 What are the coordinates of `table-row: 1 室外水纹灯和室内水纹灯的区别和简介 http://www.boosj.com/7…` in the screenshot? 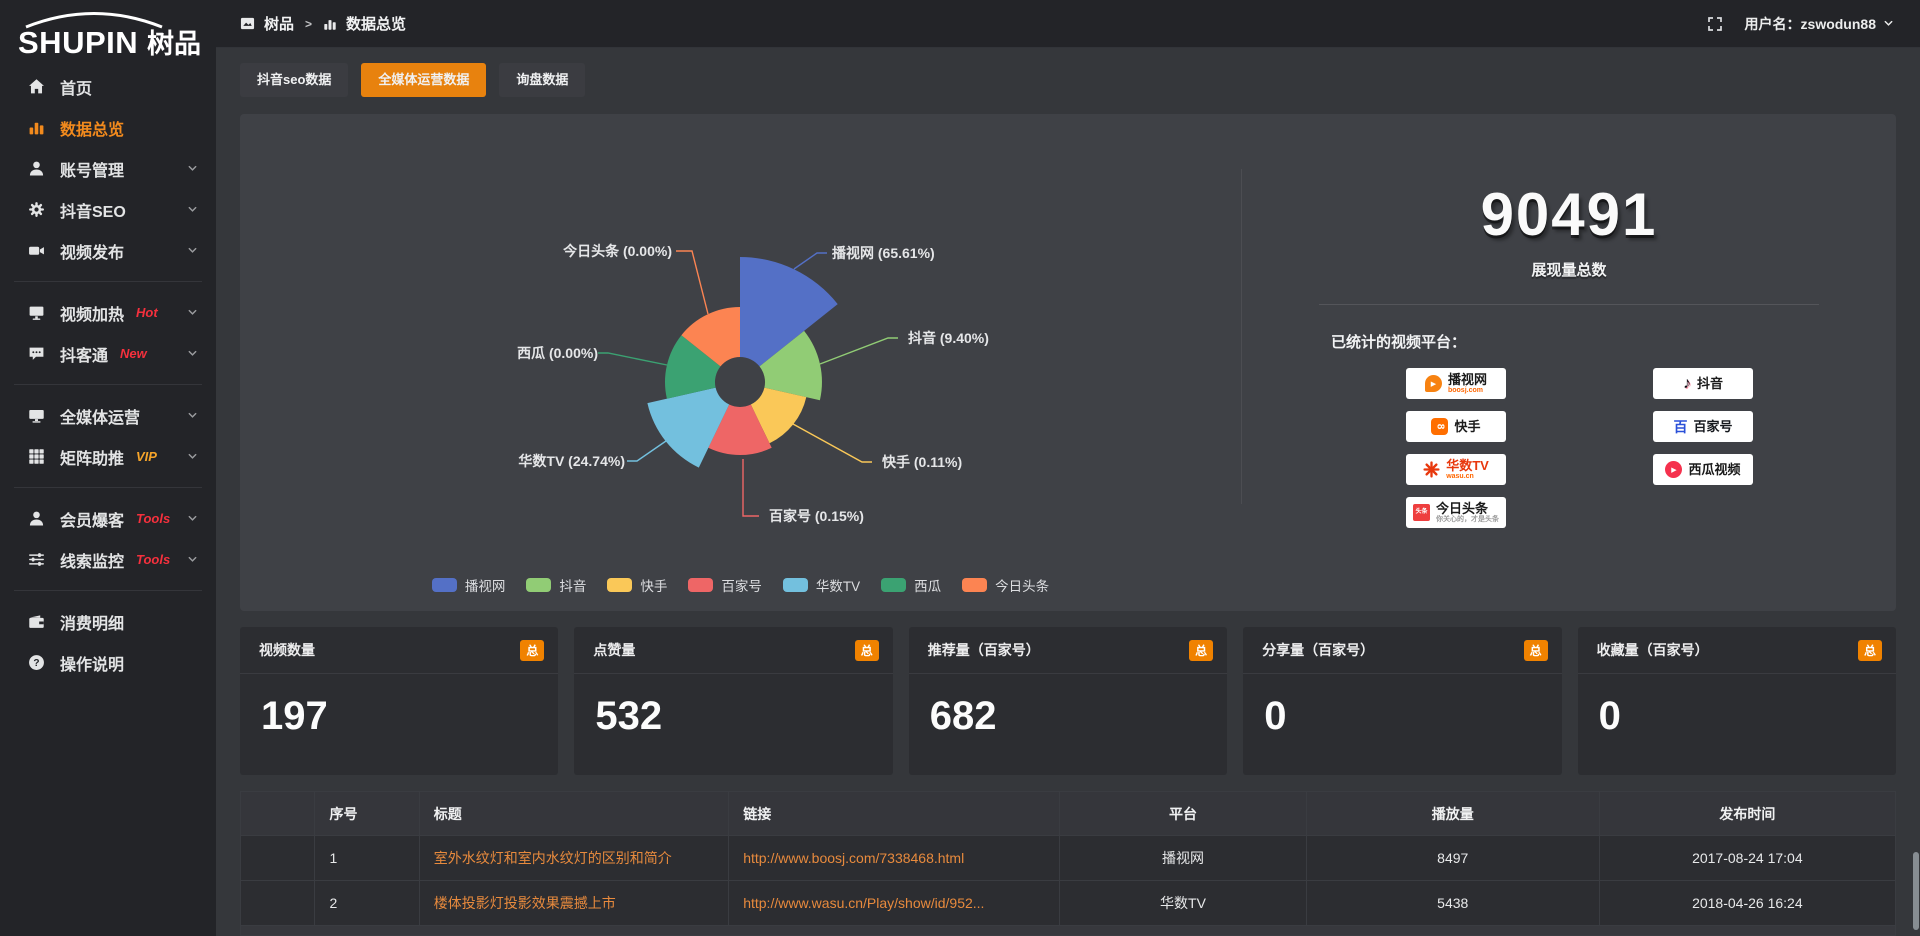 It's located at (1068, 858).